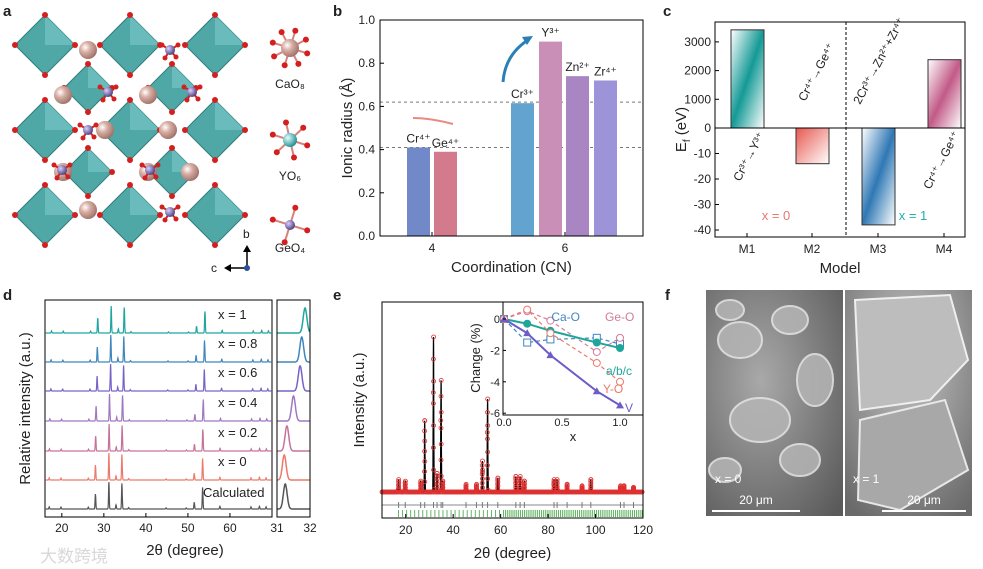 The image size is (983, 569). Describe the element at coordinates (310, 528) in the screenshot. I see `zoom-x-tick-label: 32` at that location.